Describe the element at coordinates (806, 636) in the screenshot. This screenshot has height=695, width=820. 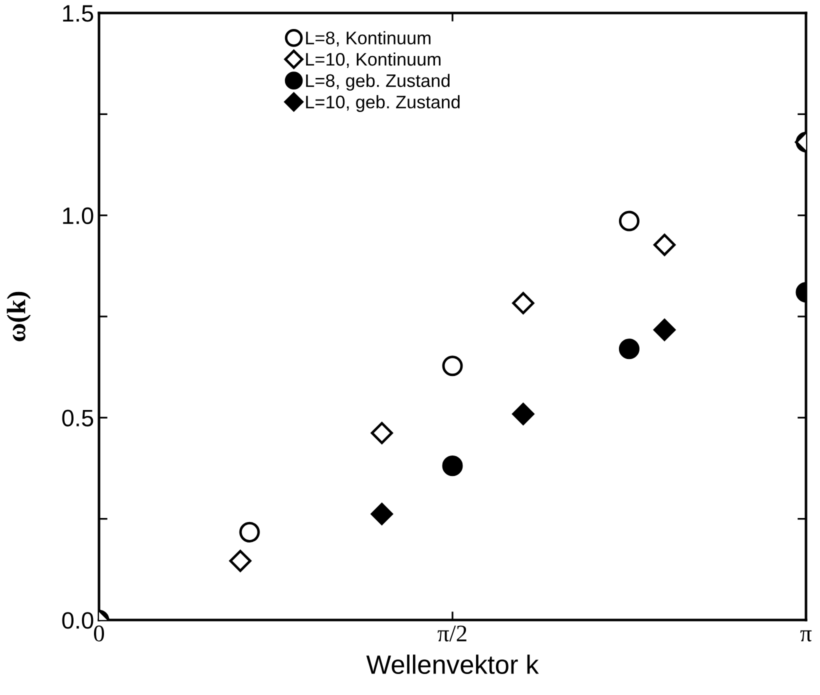
I see `x-tick-label: π` at that location.